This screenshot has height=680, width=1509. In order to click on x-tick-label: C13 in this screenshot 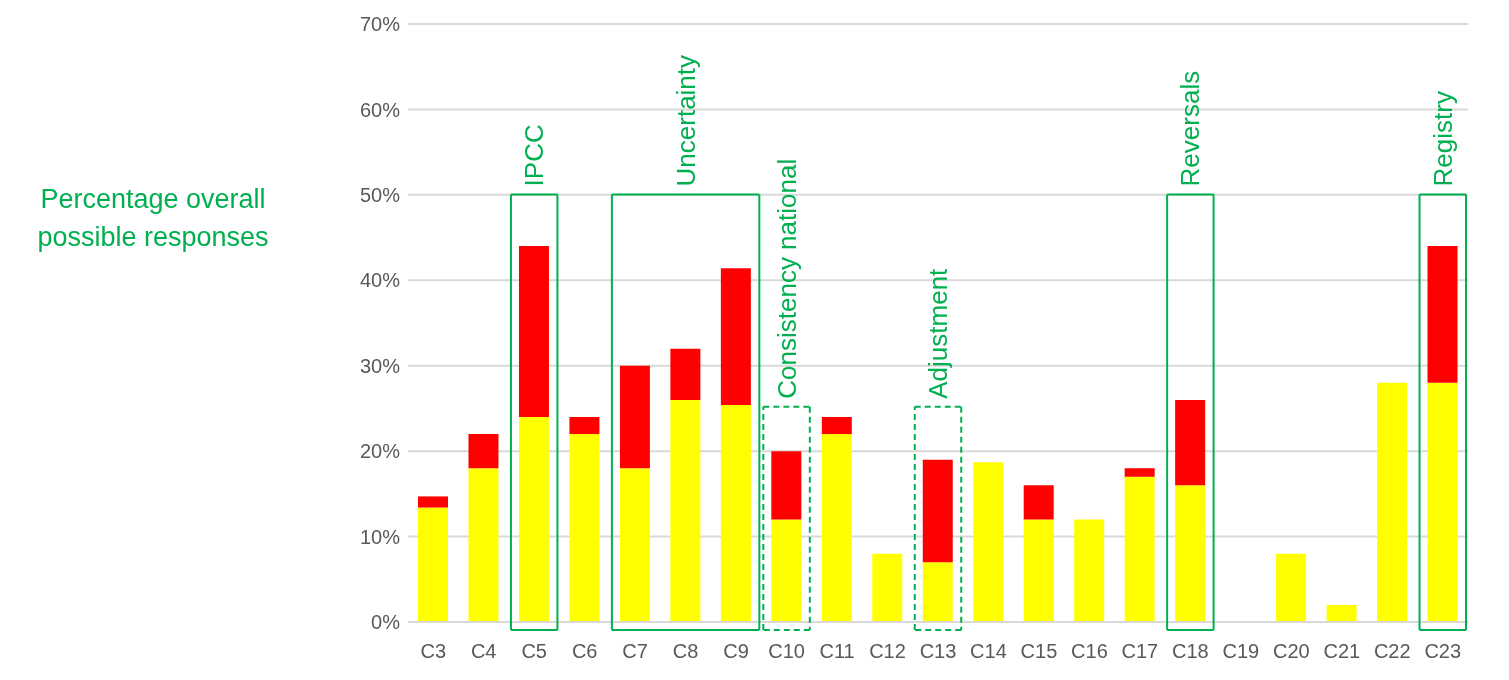, I will do `click(938, 651)`.